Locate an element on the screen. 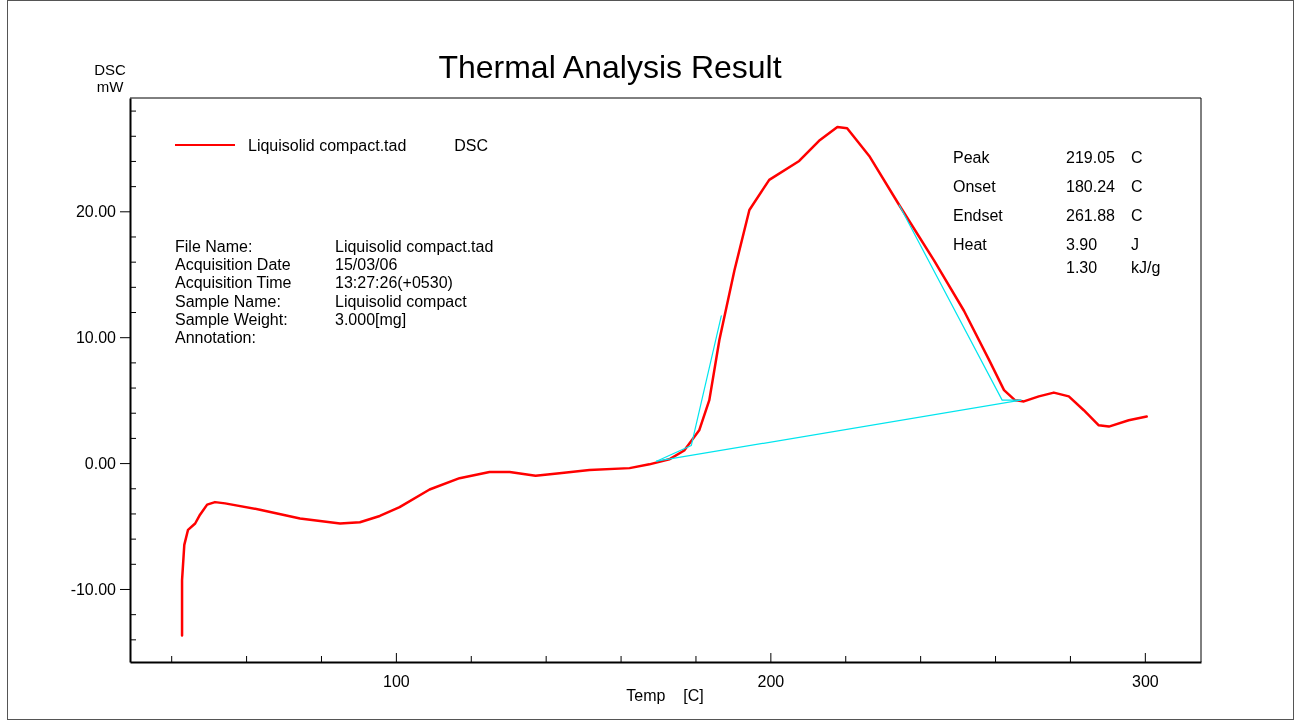 This screenshot has width=1294, height=720. y-tick-label: -10.00 is located at coordinates (93, 589).